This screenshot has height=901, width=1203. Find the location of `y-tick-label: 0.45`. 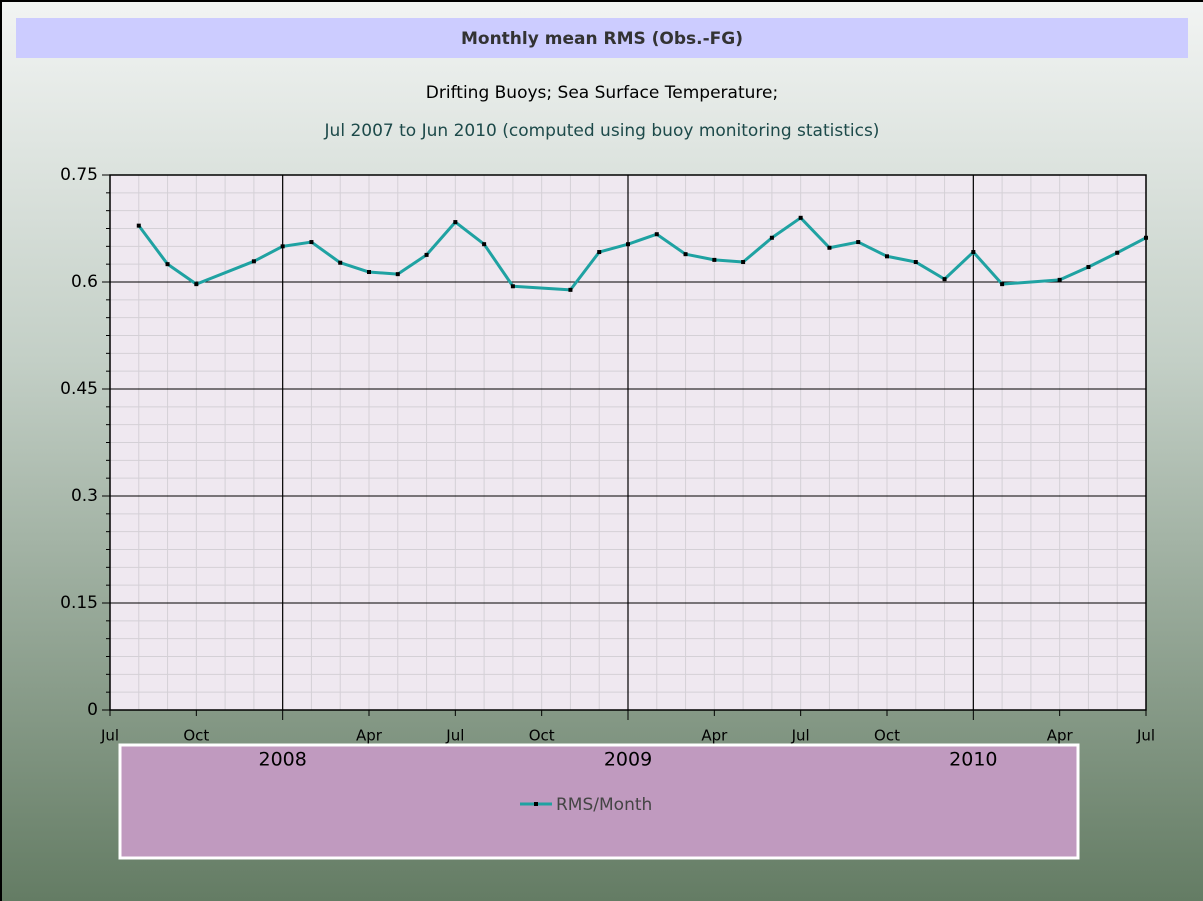

y-tick-label: 0.45 is located at coordinates (79, 389).